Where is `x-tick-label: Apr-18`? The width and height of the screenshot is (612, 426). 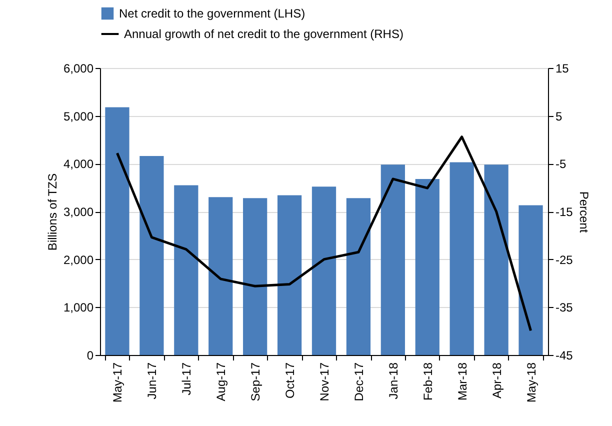 x-tick-label: Apr-18 is located at coordinates (497, 380).